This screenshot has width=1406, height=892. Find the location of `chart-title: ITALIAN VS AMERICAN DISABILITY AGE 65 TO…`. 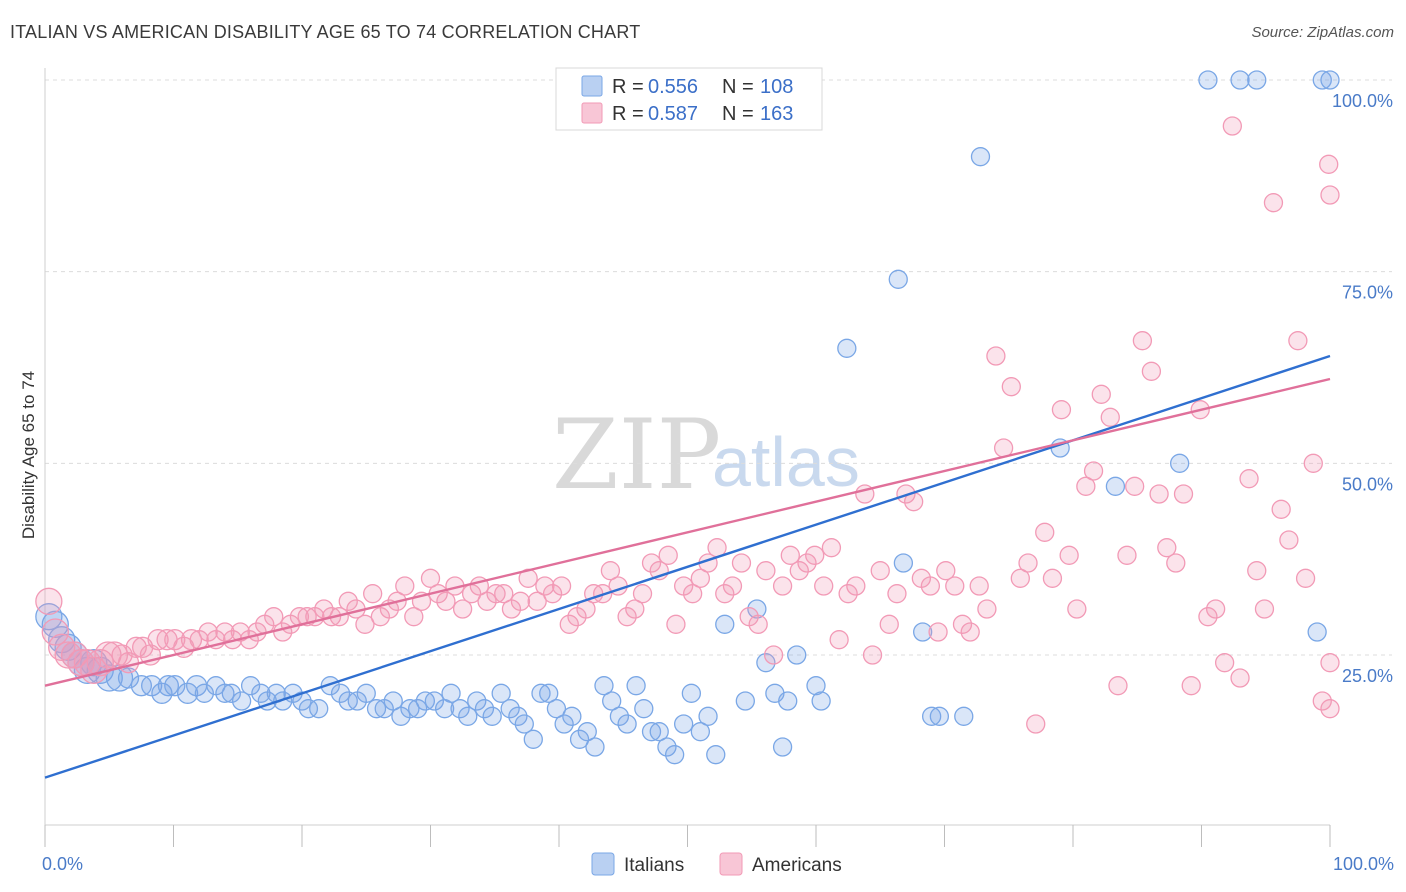

chart-title: ITALIAN VS AMERICAN DISABILITY AGE 65 TO… is located at coordinates (325, 32).